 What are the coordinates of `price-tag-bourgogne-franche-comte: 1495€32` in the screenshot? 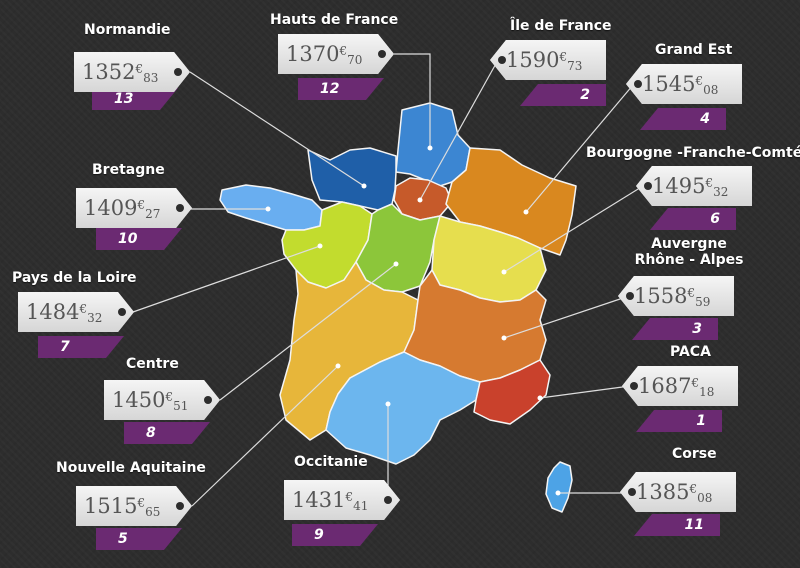 It's located at (694, 186).